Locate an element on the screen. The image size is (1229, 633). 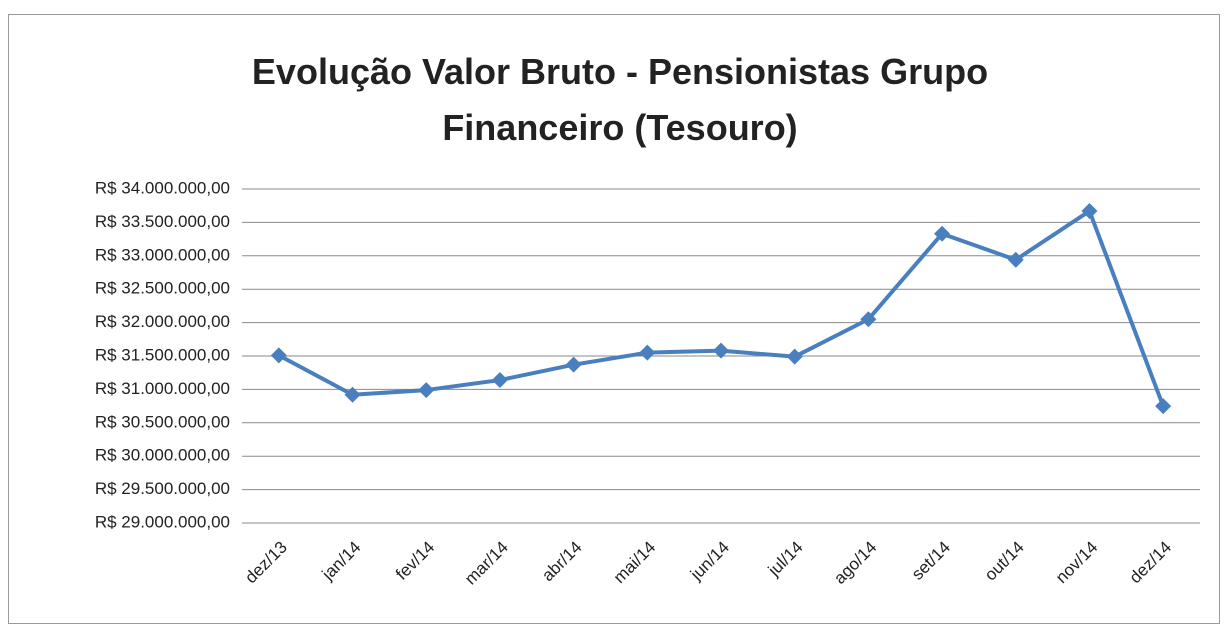
x-tick-label: mar/14 is located at coordinates (486, 563).